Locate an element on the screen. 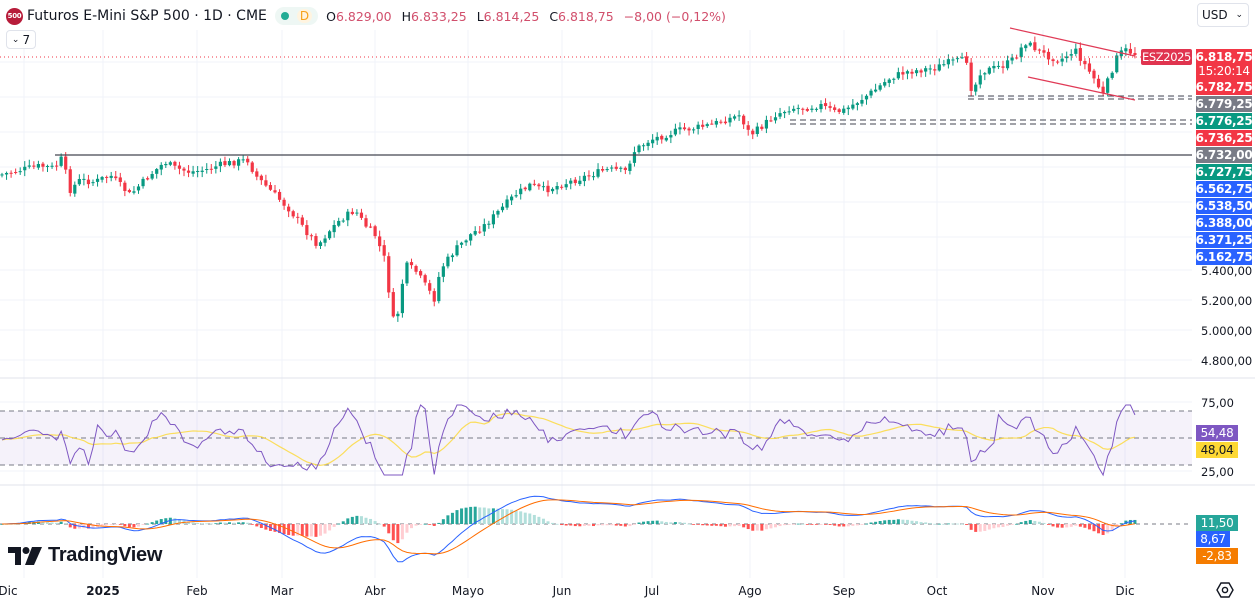  settings-hexagon-icon is located at coordinates (1225, 590).